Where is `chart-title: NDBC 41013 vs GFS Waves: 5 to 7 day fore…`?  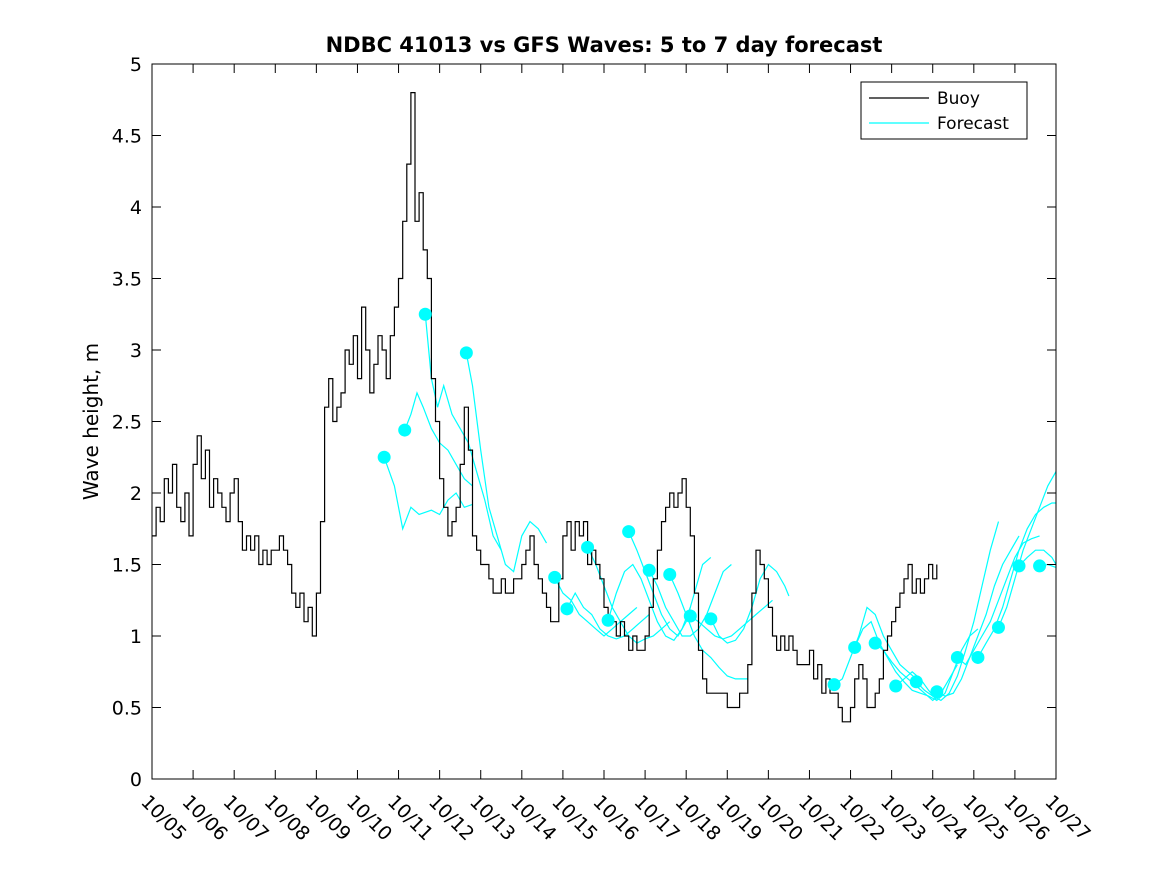
chart-title: NDBC 41013 vs GFS Waves: 5 to 7 day fore… is located at coordinates (604, 45).